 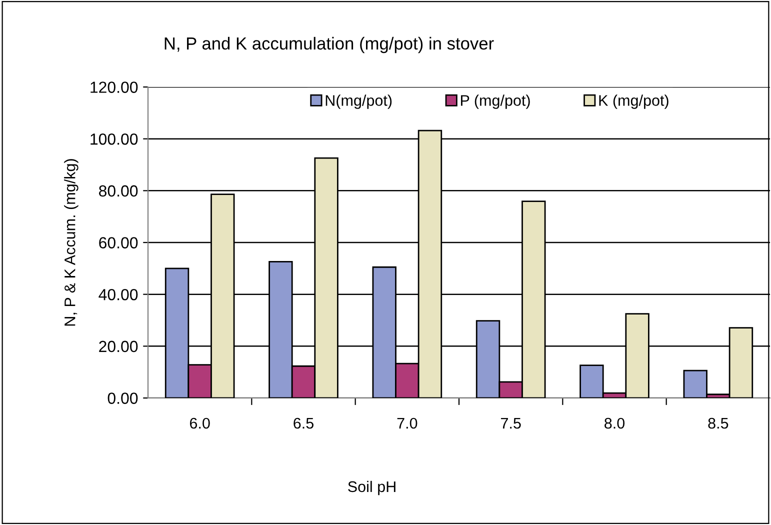 What do you see at coordinates (633, 101) in the screenshot?
I see `legend-label: K (mg/pot)` at bounding box center [633, 101].